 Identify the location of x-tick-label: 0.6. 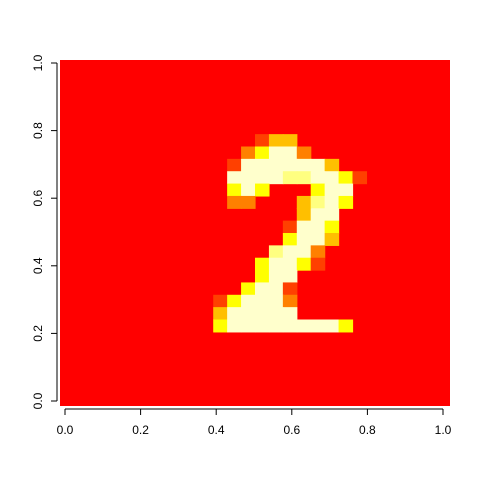
(291, 430).